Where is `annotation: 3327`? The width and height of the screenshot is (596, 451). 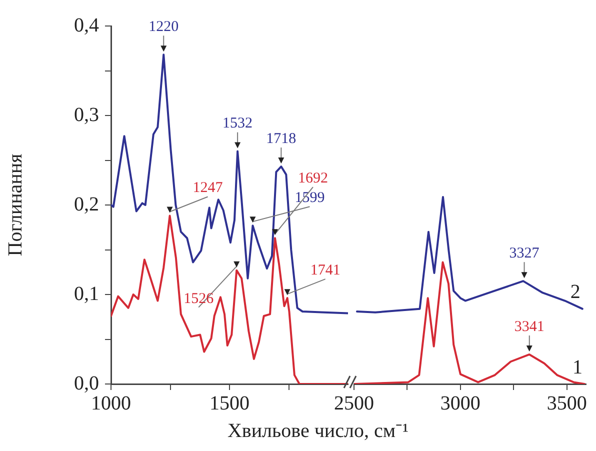
annotation: 3327 is located at coordinates (524, 254).